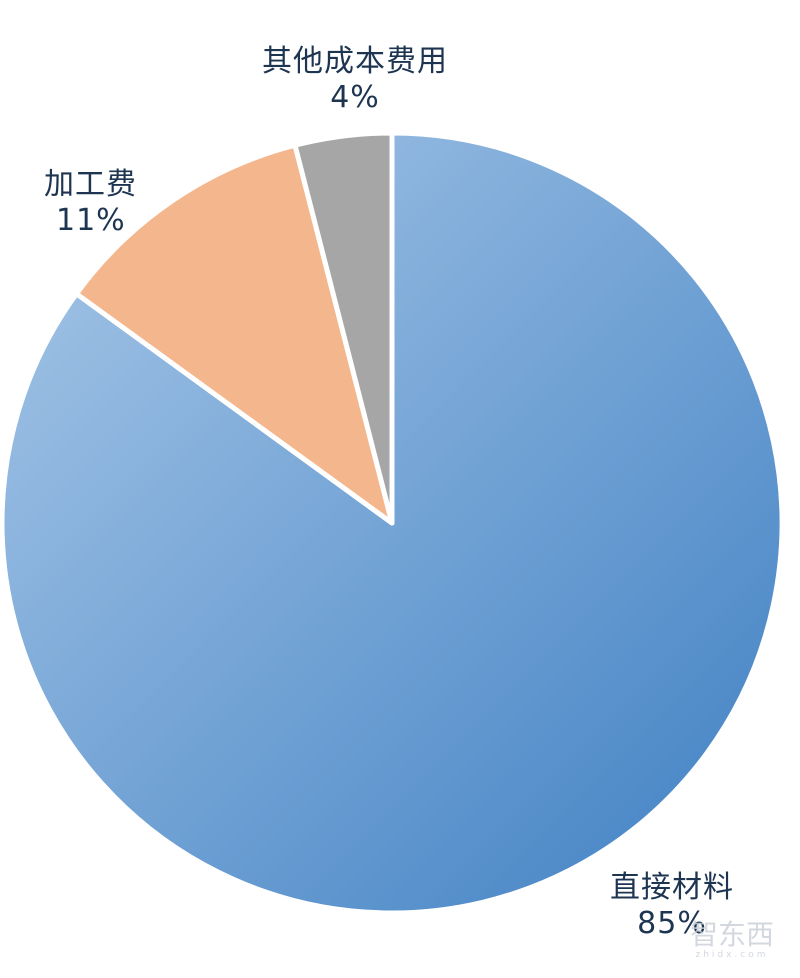  I want to click on slice-label-processing-fee: 加工费, so click(90, 184).